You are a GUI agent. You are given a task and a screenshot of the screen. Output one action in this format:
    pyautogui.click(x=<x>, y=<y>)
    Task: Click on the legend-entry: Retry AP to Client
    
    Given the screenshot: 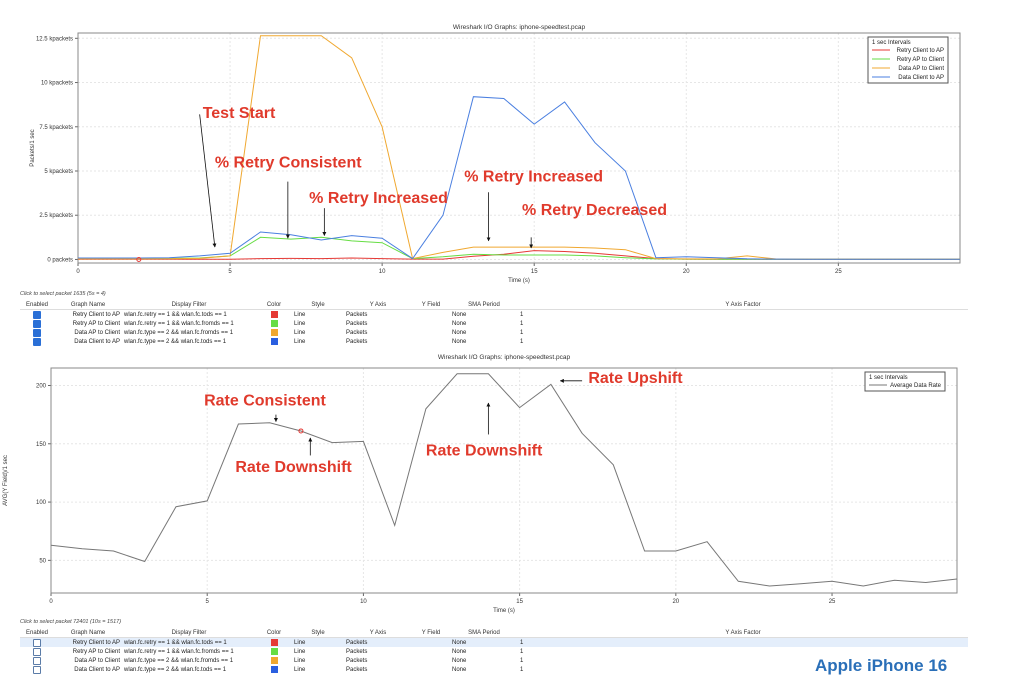 What is the action you would take?
    pyautogui.click(x=921, y=60)
    